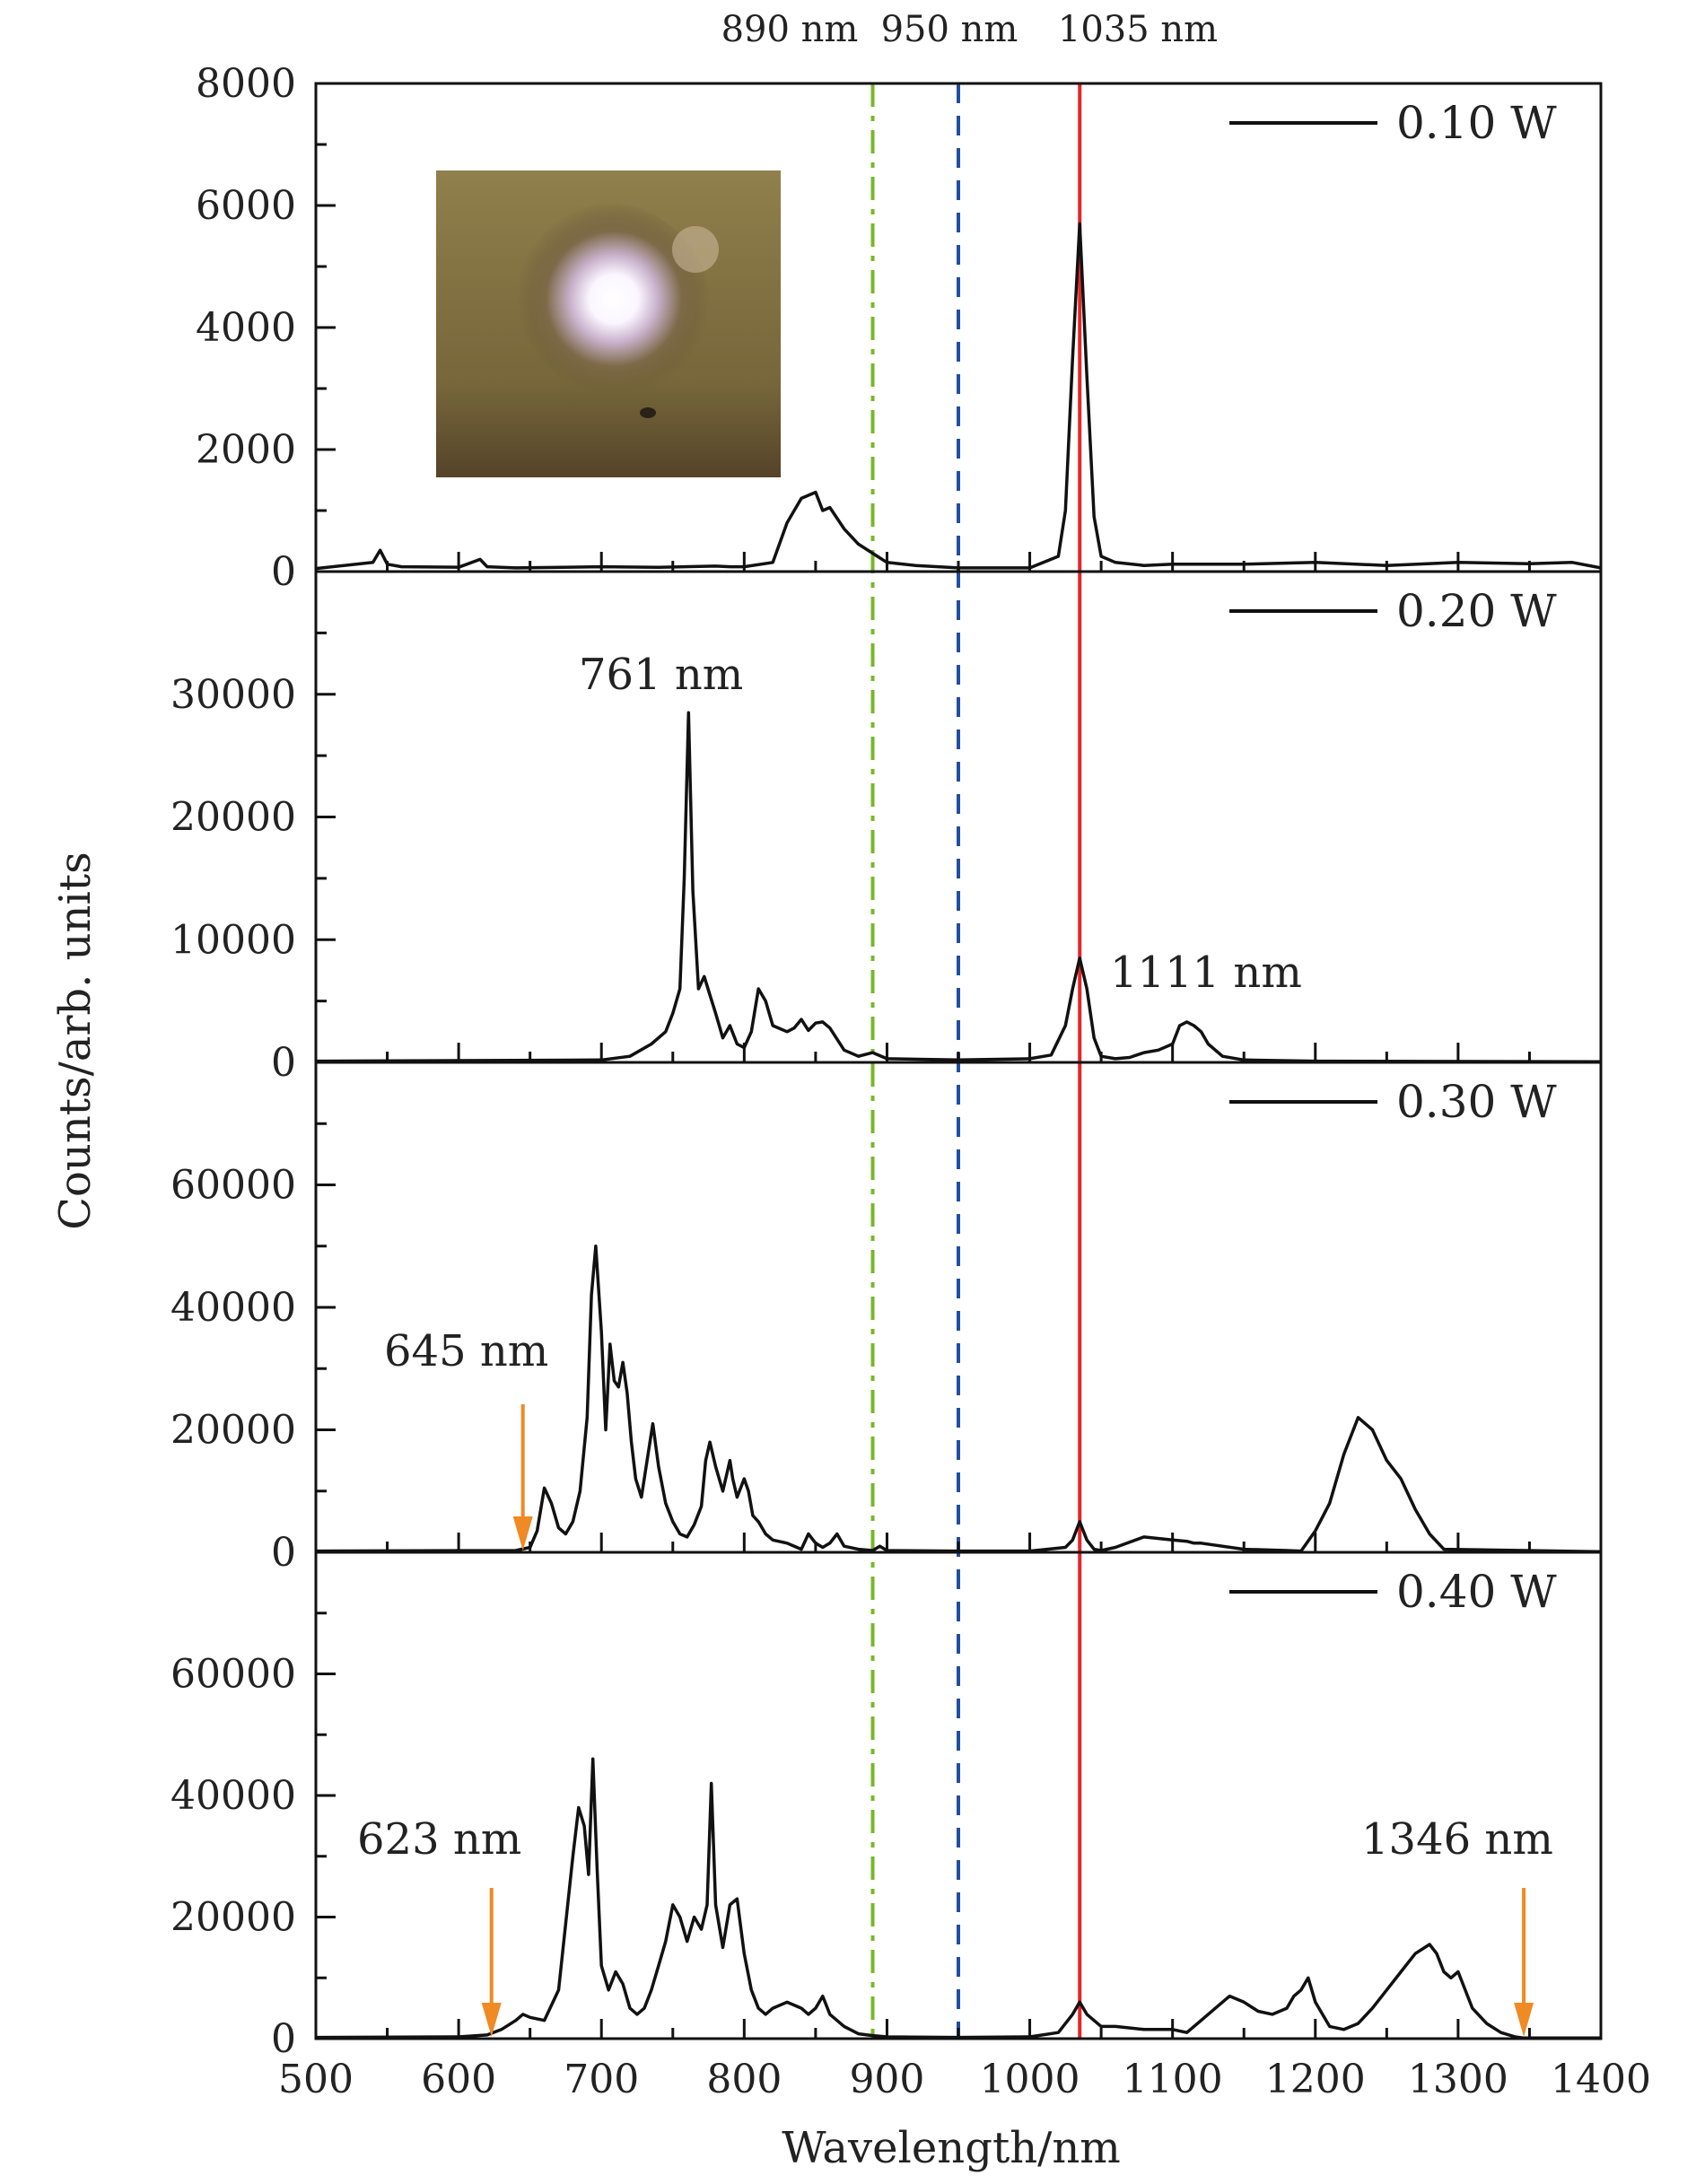  What do you see at coordinates (1458, 2079) in the screenshot?
I see `x-tick-label: 1300` at bounding box center [1458, 2079].